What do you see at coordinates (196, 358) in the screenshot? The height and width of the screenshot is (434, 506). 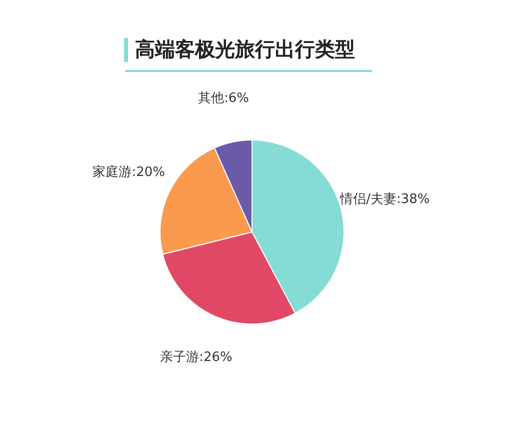 I see `slice-label: 亲子游:26%` at bounding box center [196, 358].